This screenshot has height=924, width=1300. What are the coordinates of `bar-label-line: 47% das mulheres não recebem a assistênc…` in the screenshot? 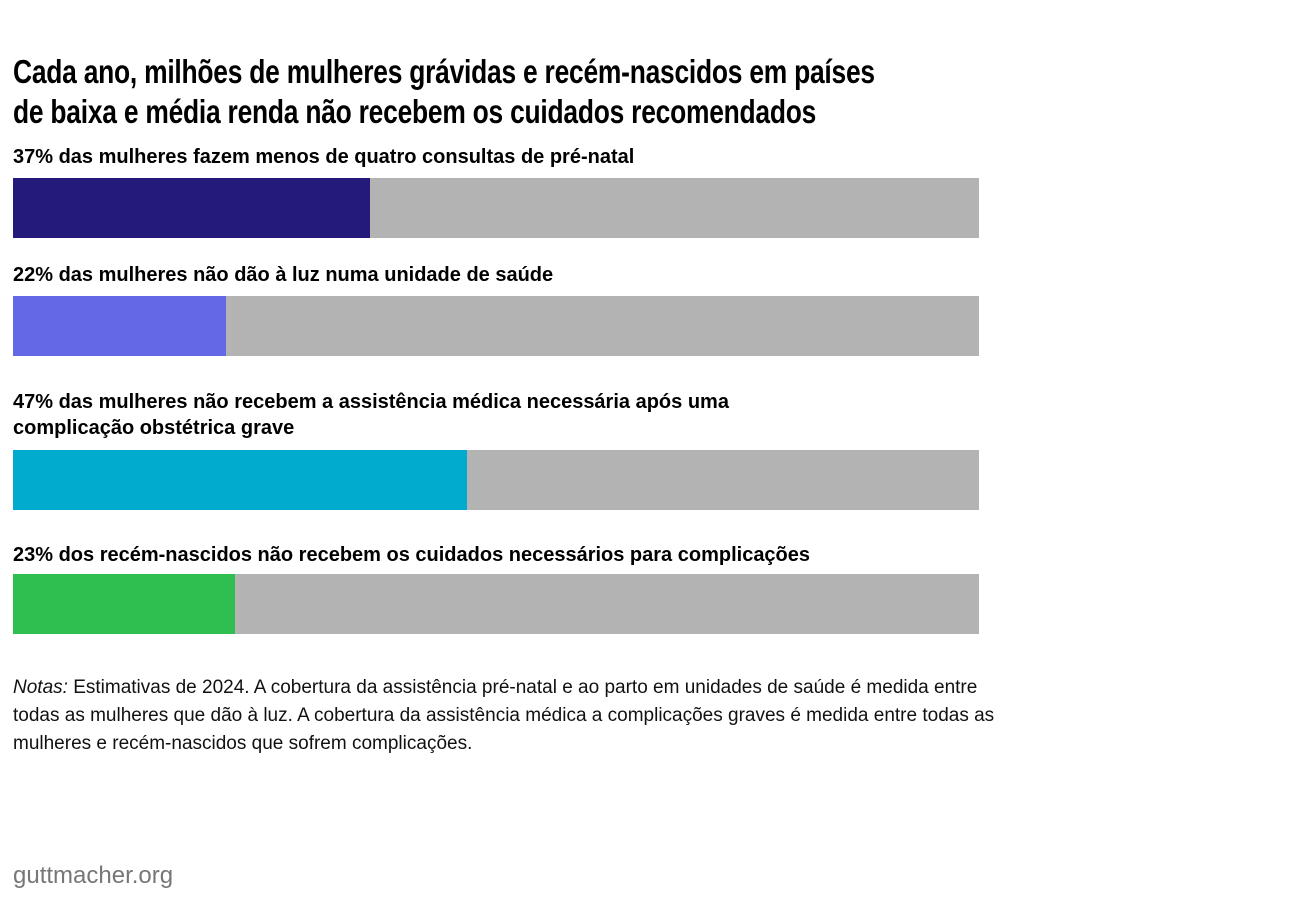 It's located at (371, 402).